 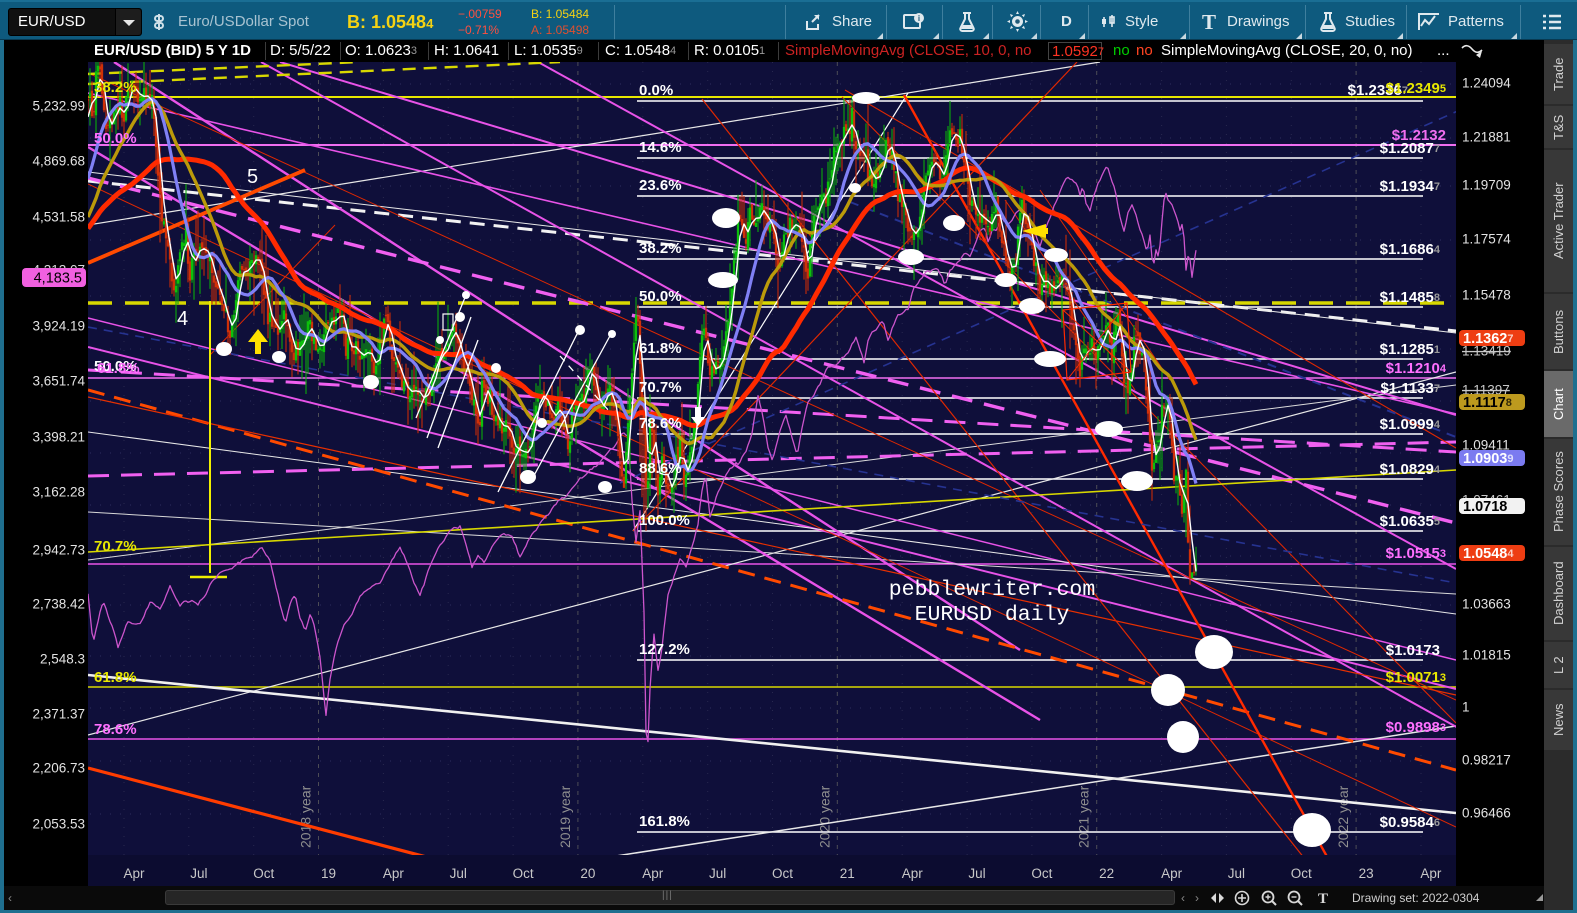 I want to click on svg-text: $1.05153, so click(x=1416, y=553).